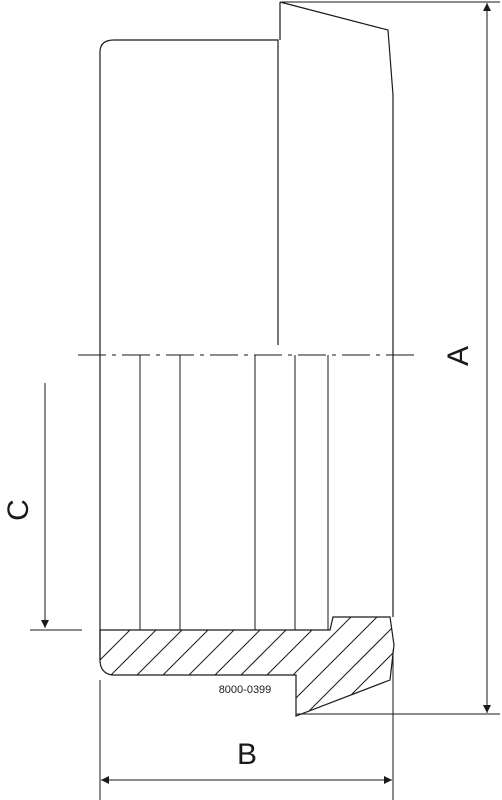 This screenshot has width=502, height=800. I want to click on dimension-label-c: C, so click(18, 510).